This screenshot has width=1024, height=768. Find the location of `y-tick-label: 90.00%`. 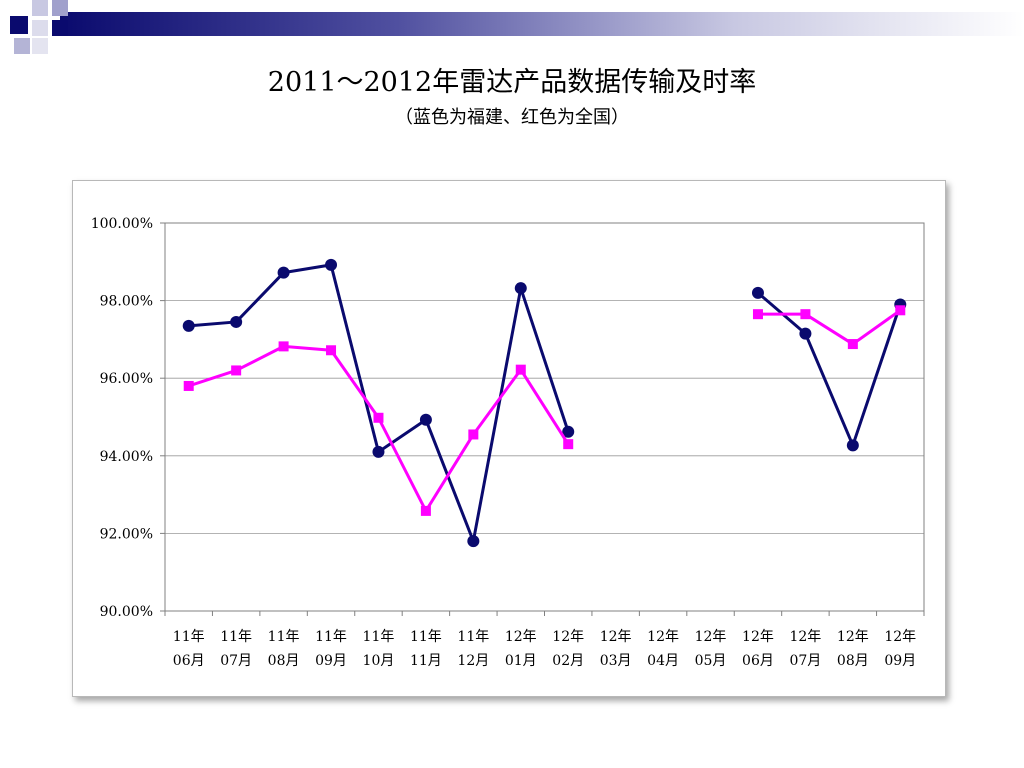

y-tick-label: 90.00% is located at coordinates (126, 612).